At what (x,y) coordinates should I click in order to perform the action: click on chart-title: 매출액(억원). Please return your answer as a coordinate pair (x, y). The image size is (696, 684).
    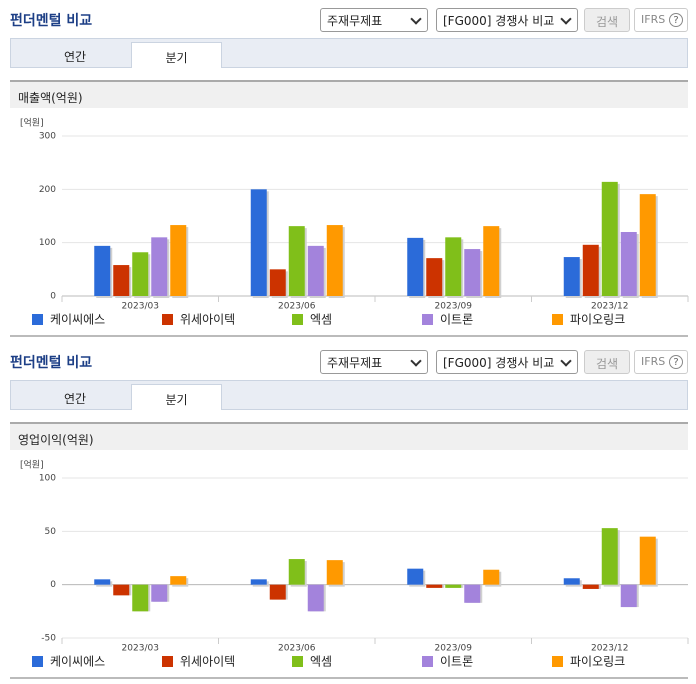
    Looking at the image, I should click on (349, 94).